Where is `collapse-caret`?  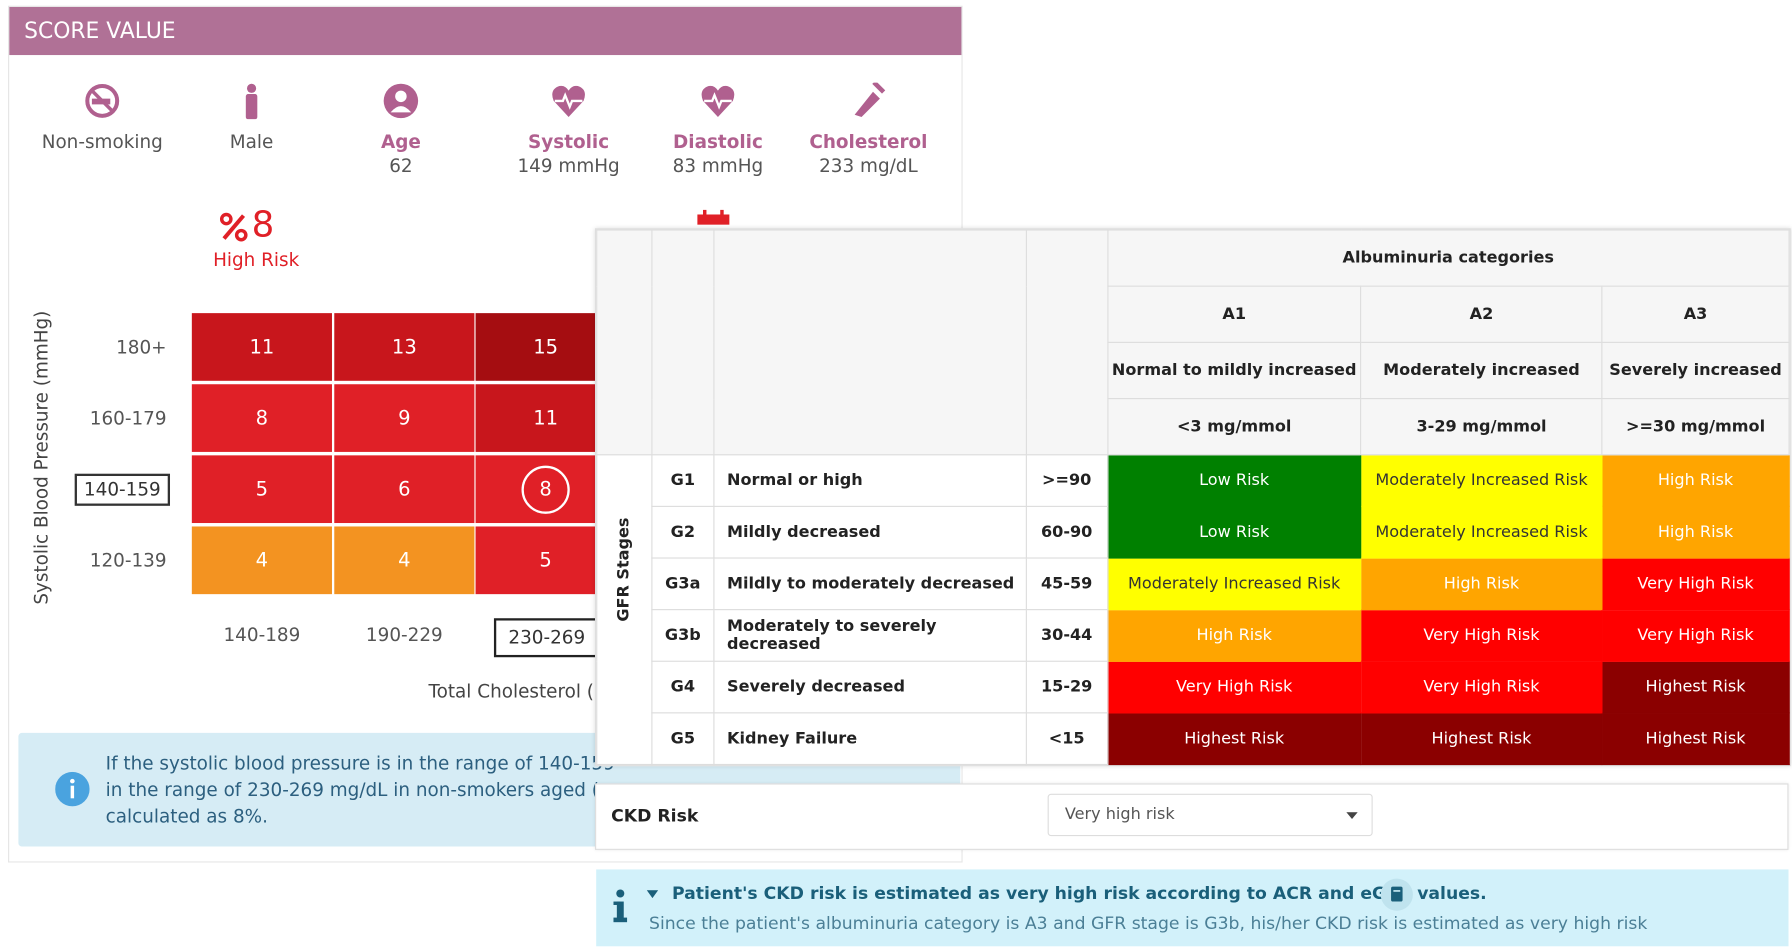 collapse-caret is located at coordinates (652, 894).